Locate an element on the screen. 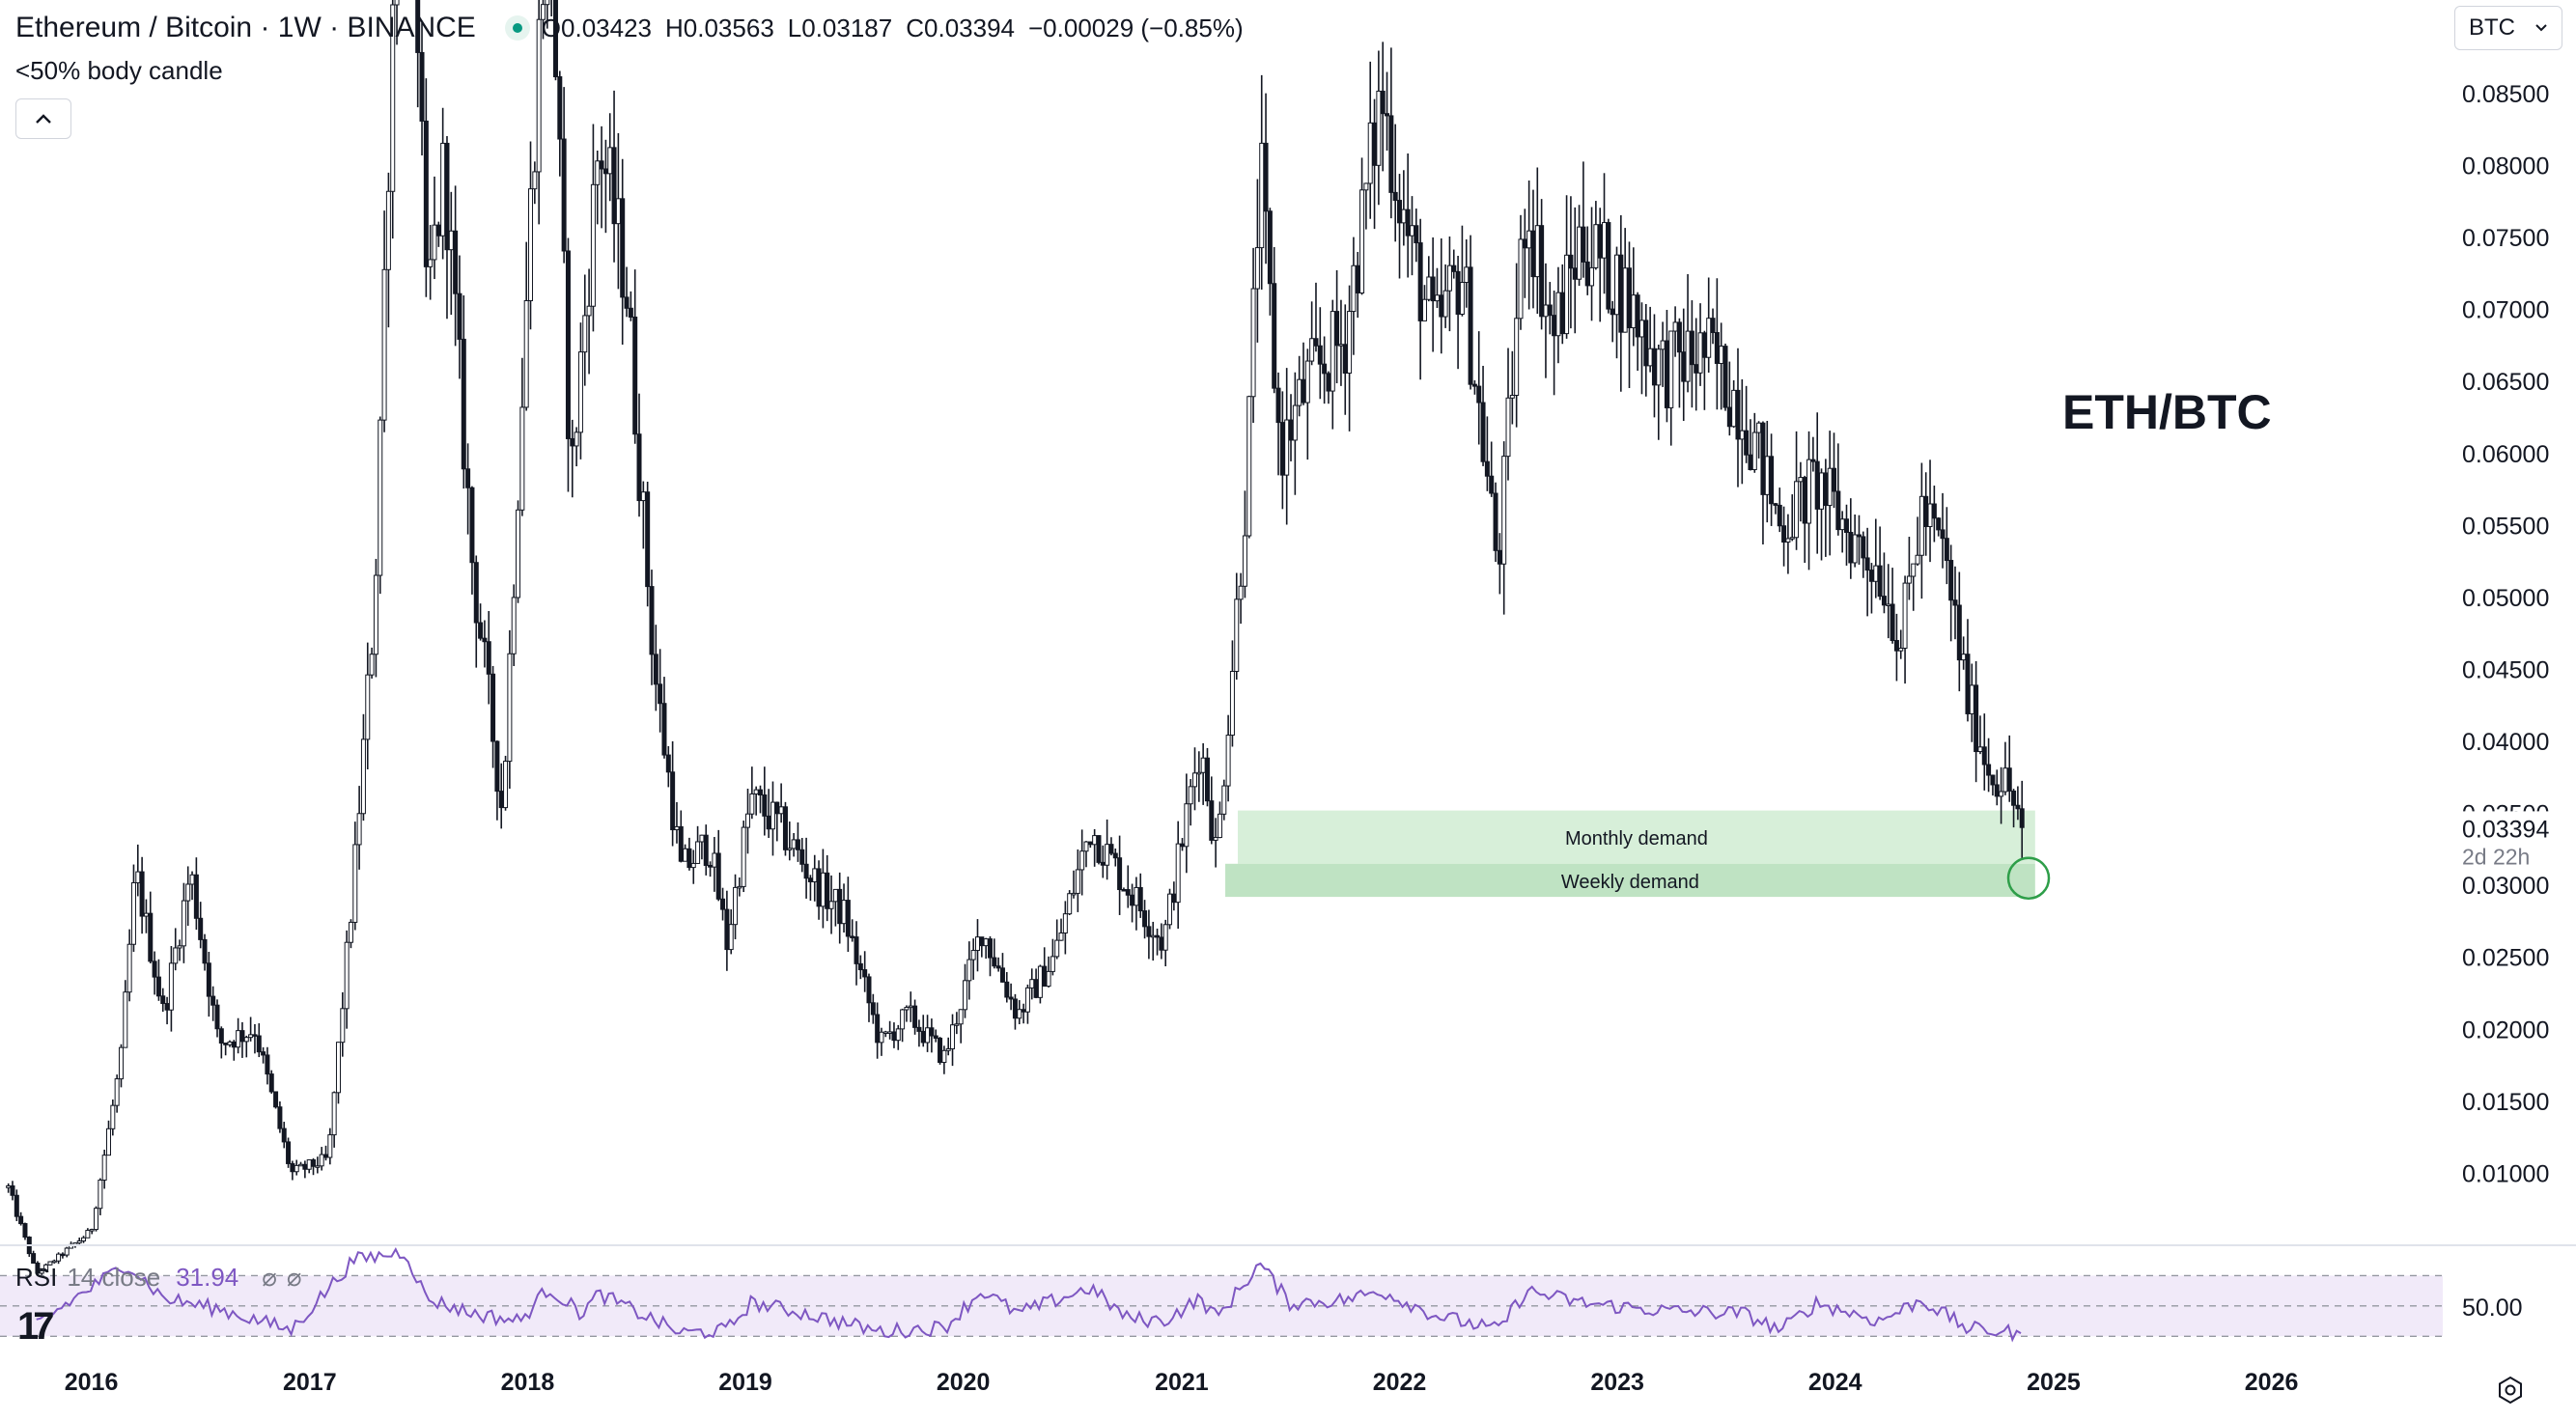  demand-zone-label: Weekly demand is located at coordinates (1630, 883).